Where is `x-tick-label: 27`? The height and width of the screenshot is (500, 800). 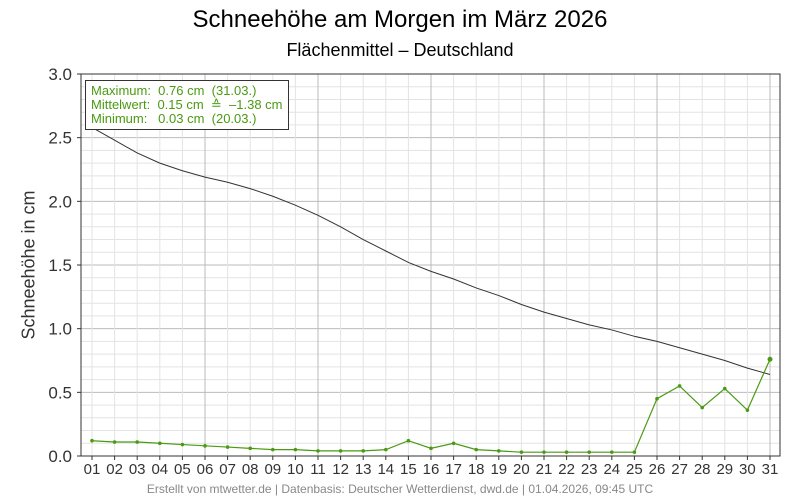 x-tick-label: 27 is located at coordinates (679, 469).